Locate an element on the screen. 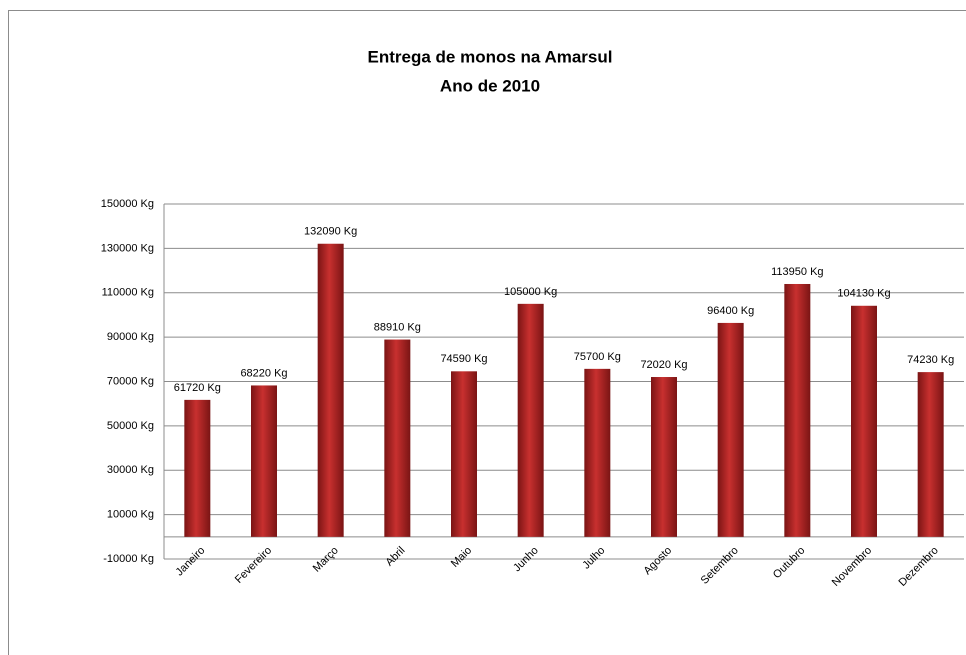 The image size is (966, 655). data-label: 74590 Kg is located at coordinates (463, 359).